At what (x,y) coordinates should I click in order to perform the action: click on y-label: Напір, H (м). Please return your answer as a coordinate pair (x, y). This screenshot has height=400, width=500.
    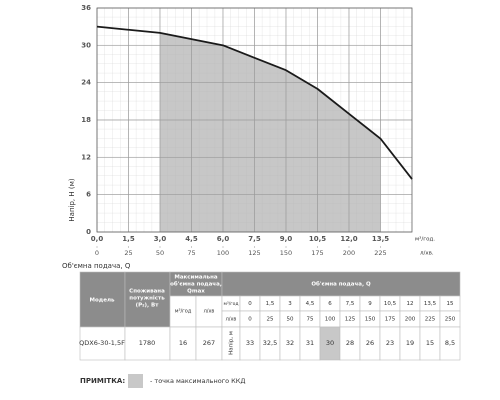
    Looking at the image, I should click on (72, 199).